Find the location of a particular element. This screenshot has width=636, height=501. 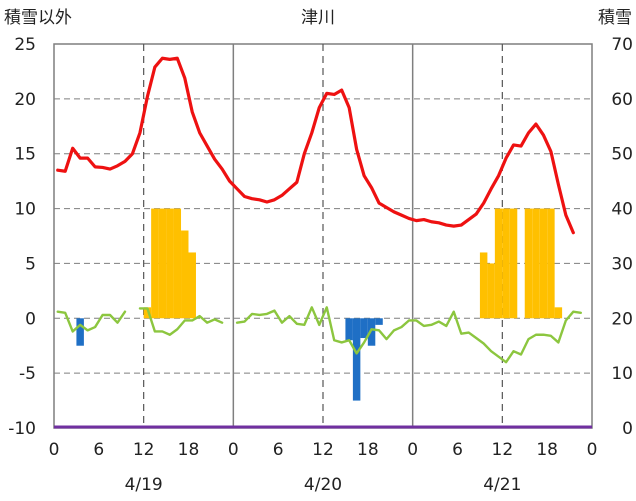

y-left-tick-label: 15 is located at coordinates (25, 155).